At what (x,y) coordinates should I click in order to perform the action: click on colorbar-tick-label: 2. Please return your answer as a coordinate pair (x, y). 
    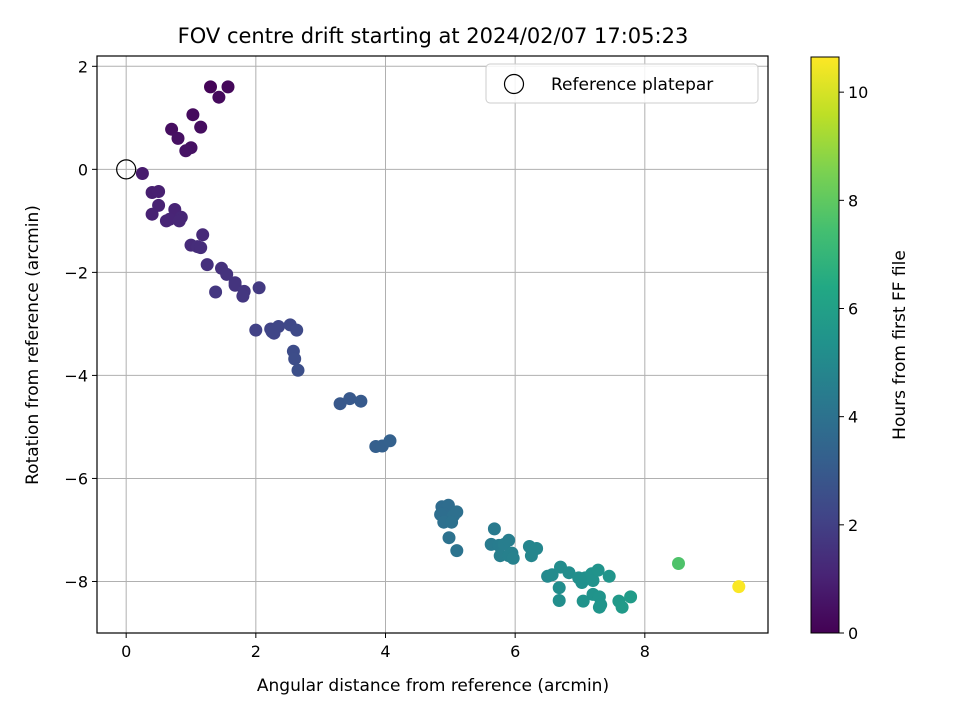
    Looking at the image, I should click on (853, 525).